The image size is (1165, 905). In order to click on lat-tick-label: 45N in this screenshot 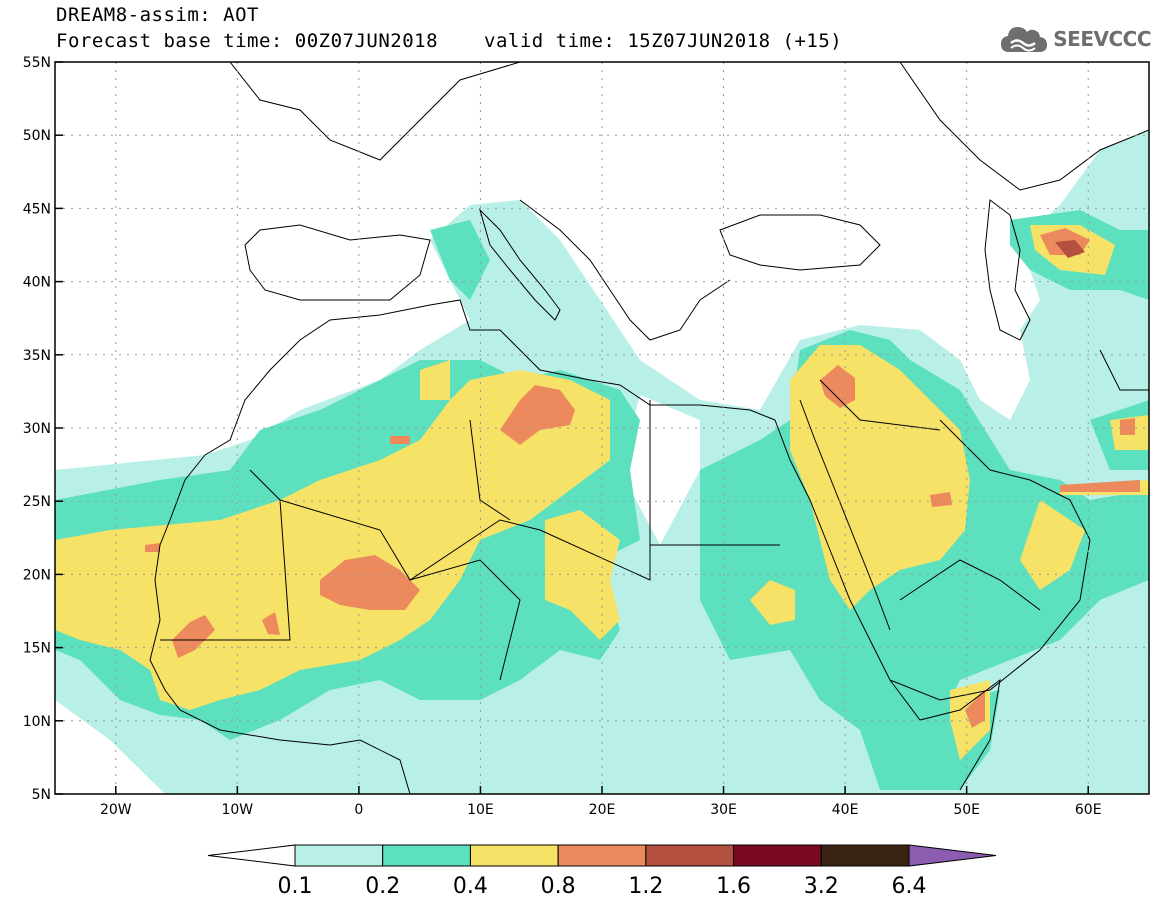, I will do `click(37, 209)`.